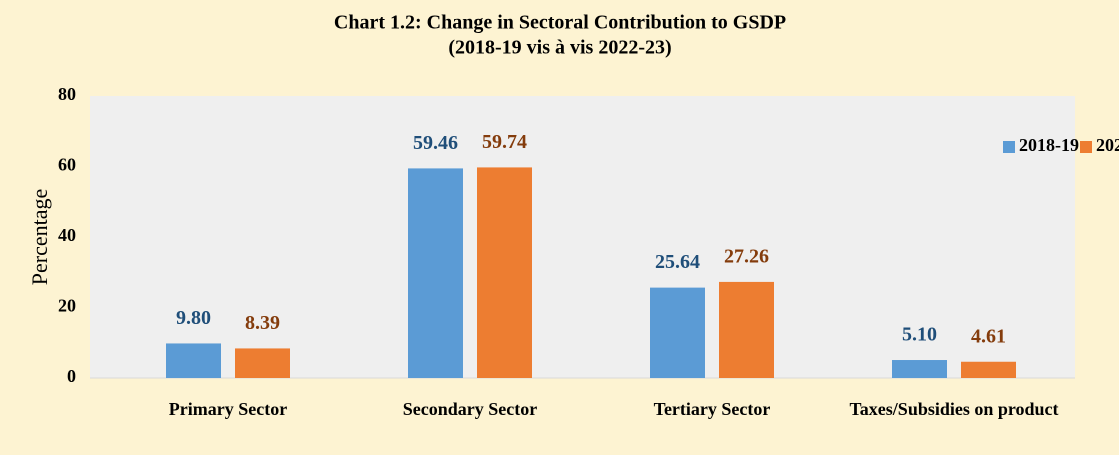 The height and width of the screenshot is (455, 1119). I want to click on data-label: 9.80, so click(193, 318).